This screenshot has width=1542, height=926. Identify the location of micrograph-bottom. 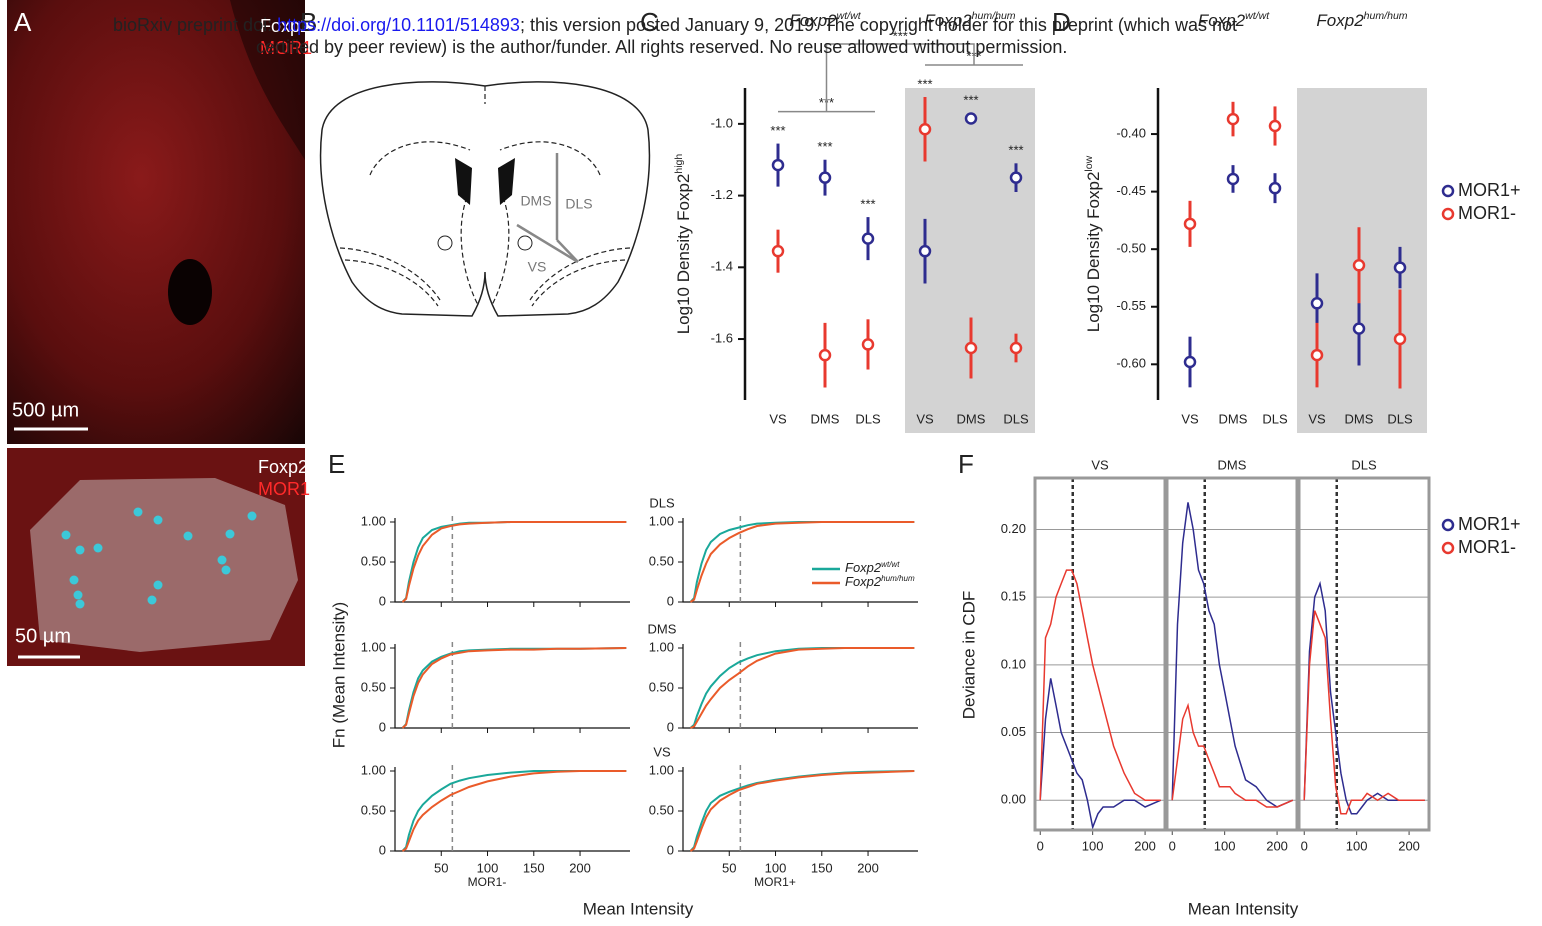
(156, 557).